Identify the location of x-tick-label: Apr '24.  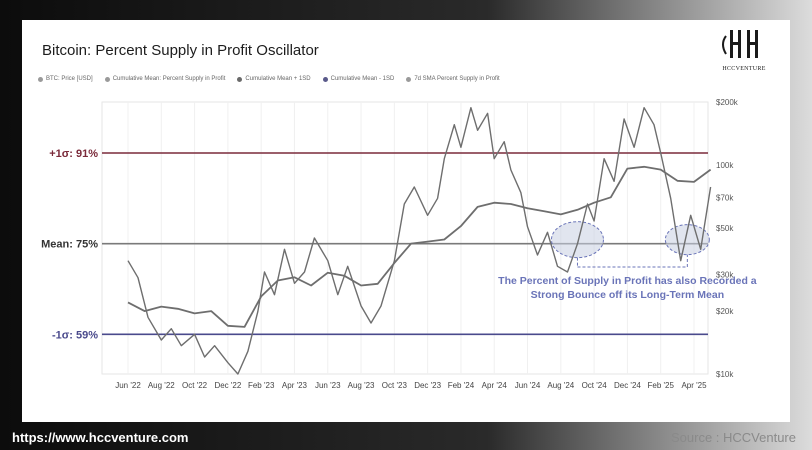
(495, 385).